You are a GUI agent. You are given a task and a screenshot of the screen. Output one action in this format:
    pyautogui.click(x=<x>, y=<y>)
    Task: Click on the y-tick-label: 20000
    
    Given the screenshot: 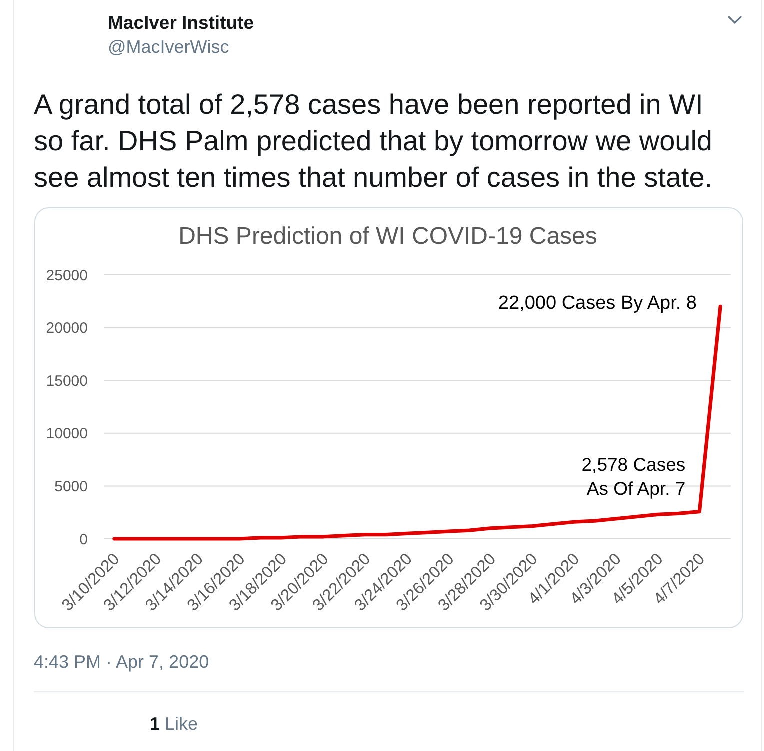 What is the action you would take?
    pyautogui.click(x=67, y=329)
    